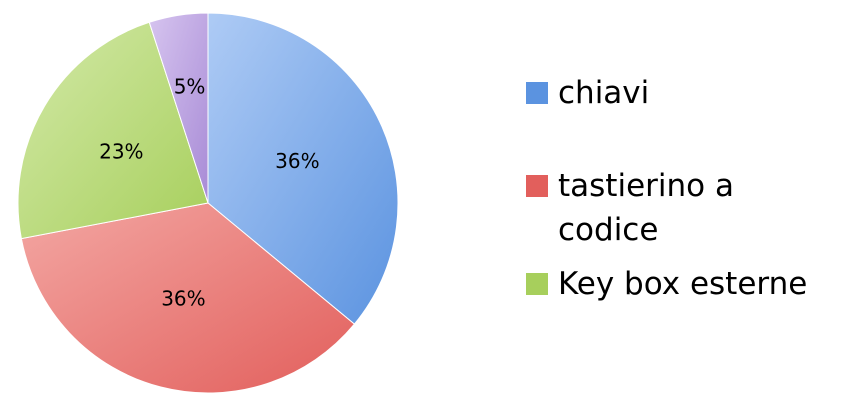 This screenshot has width=861, height=397. I want to click on legend-item-tastierino-a-codice: tastierino a codice, so click(630, 208).